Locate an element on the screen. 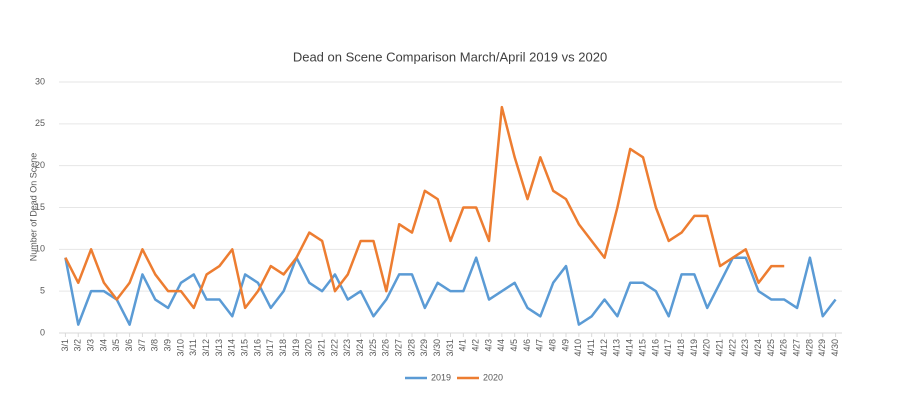 The height and width of the screenshot is (400, 900). x-tick-label: 3/20 is located at coordinates (309, 348).